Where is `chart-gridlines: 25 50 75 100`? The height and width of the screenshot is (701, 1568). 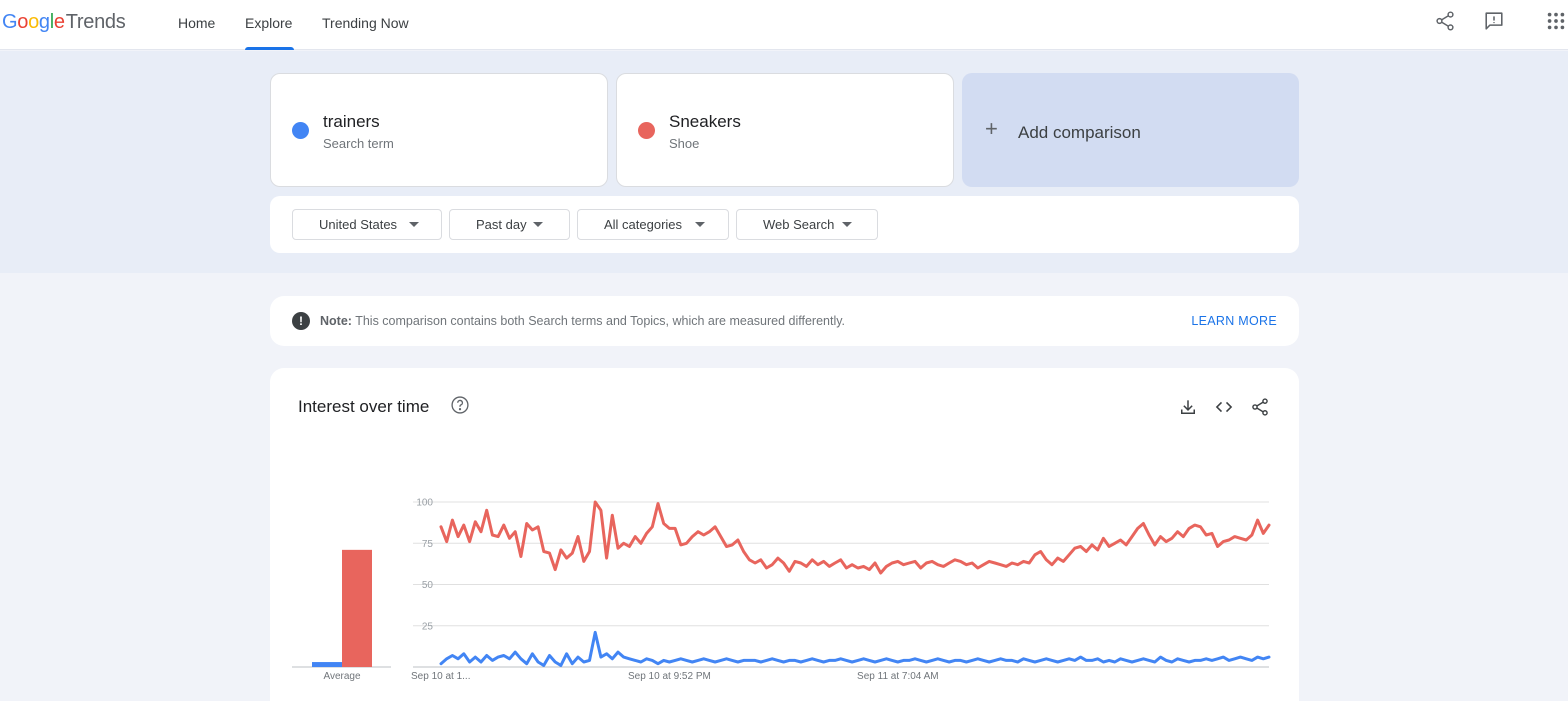 chart-gridlines: 25 50 75 100 is located at coordinates (841, 583).